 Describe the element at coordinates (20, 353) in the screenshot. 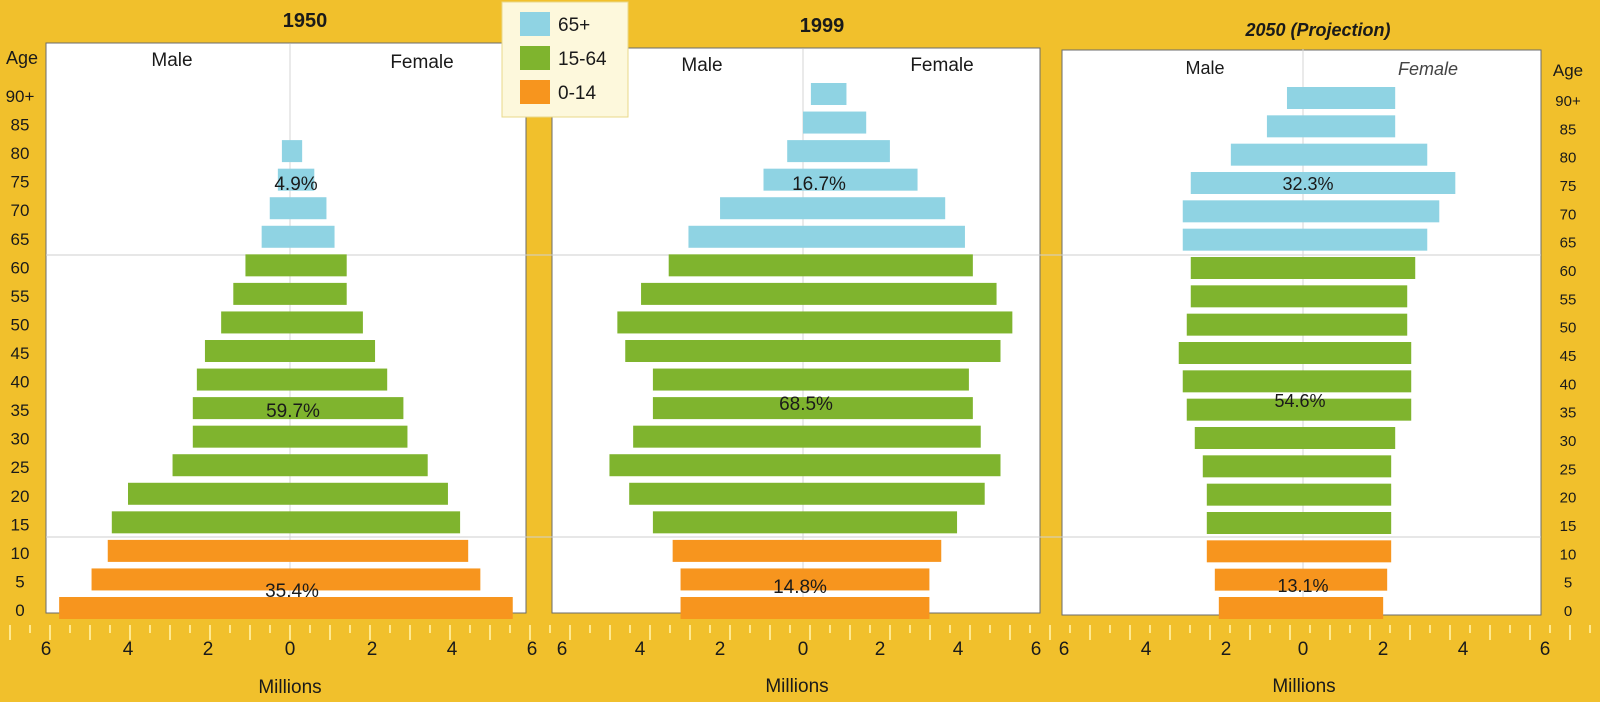

I see `age-tick-label: 45` at that location.